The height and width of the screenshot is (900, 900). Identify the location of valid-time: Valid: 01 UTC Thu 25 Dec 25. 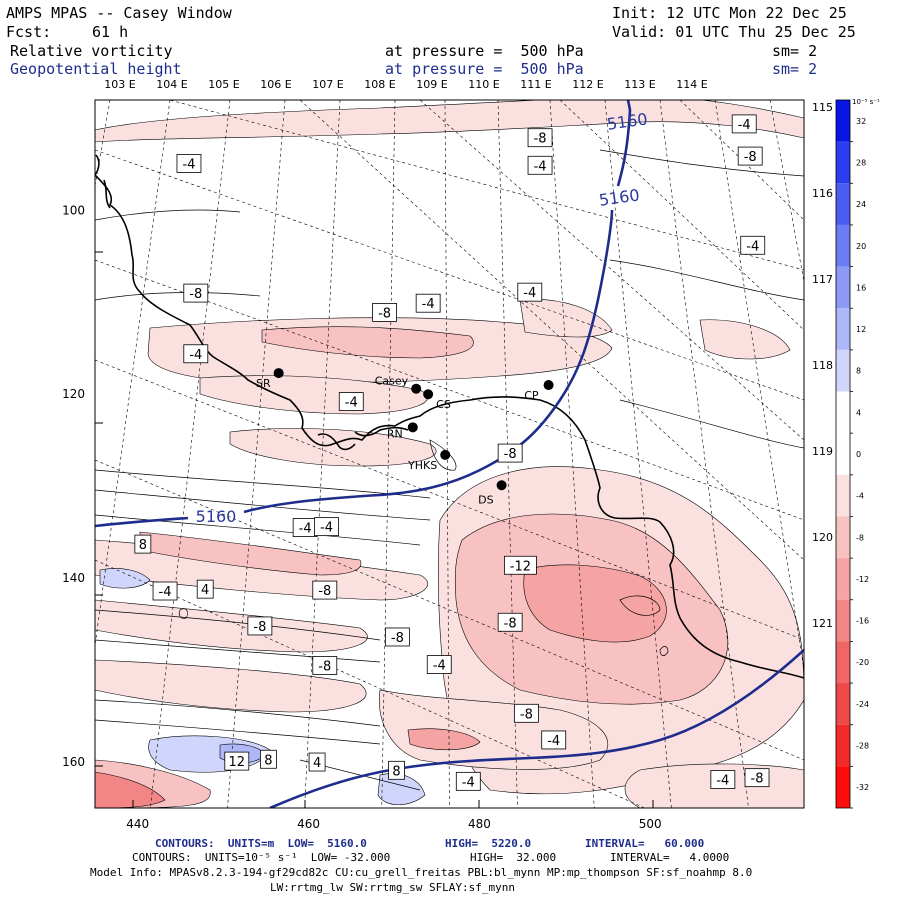
(734, 32).